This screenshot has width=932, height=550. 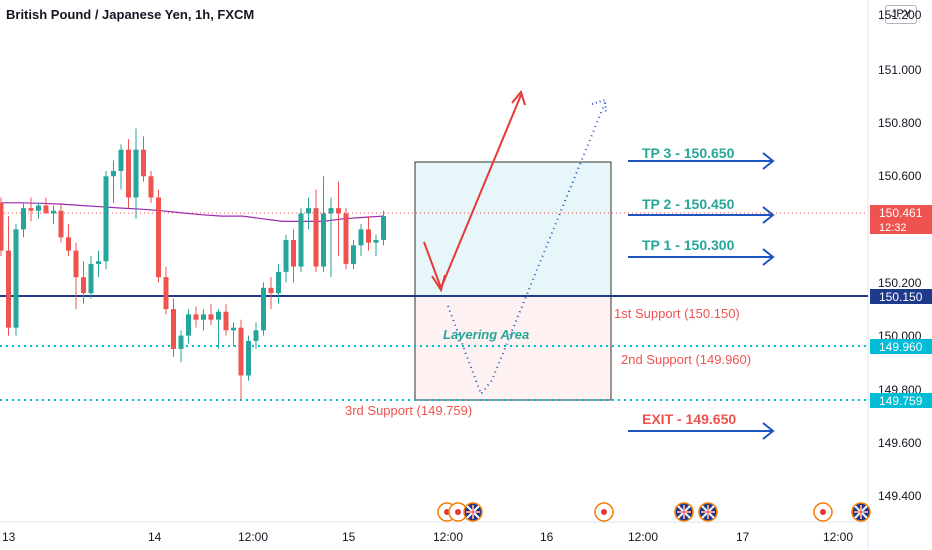 What do you see at coordinates (688, 153) in the screenshot?
I see `tp3-label: TP 3 - 150.650` at bounding box center [688, 153].